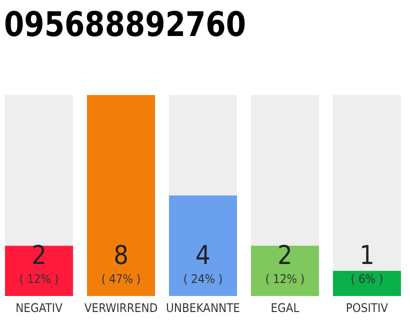 This screenshot has width=410, height=320. What do you see at coordinates (285, 308) in the screenshot?
I see `x-tick-label: EGAL` at bounding box center [285, 308].